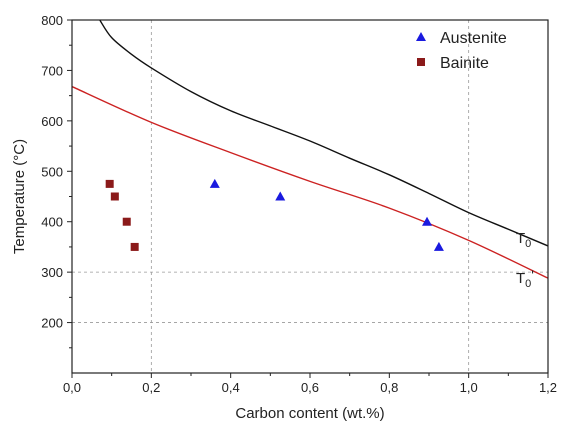 The image size is (561, 431). What do you see at coordinates (151, 387) in the screenshot?
I see `x-tick-label: 0,2` at bounding box center [151, 387].